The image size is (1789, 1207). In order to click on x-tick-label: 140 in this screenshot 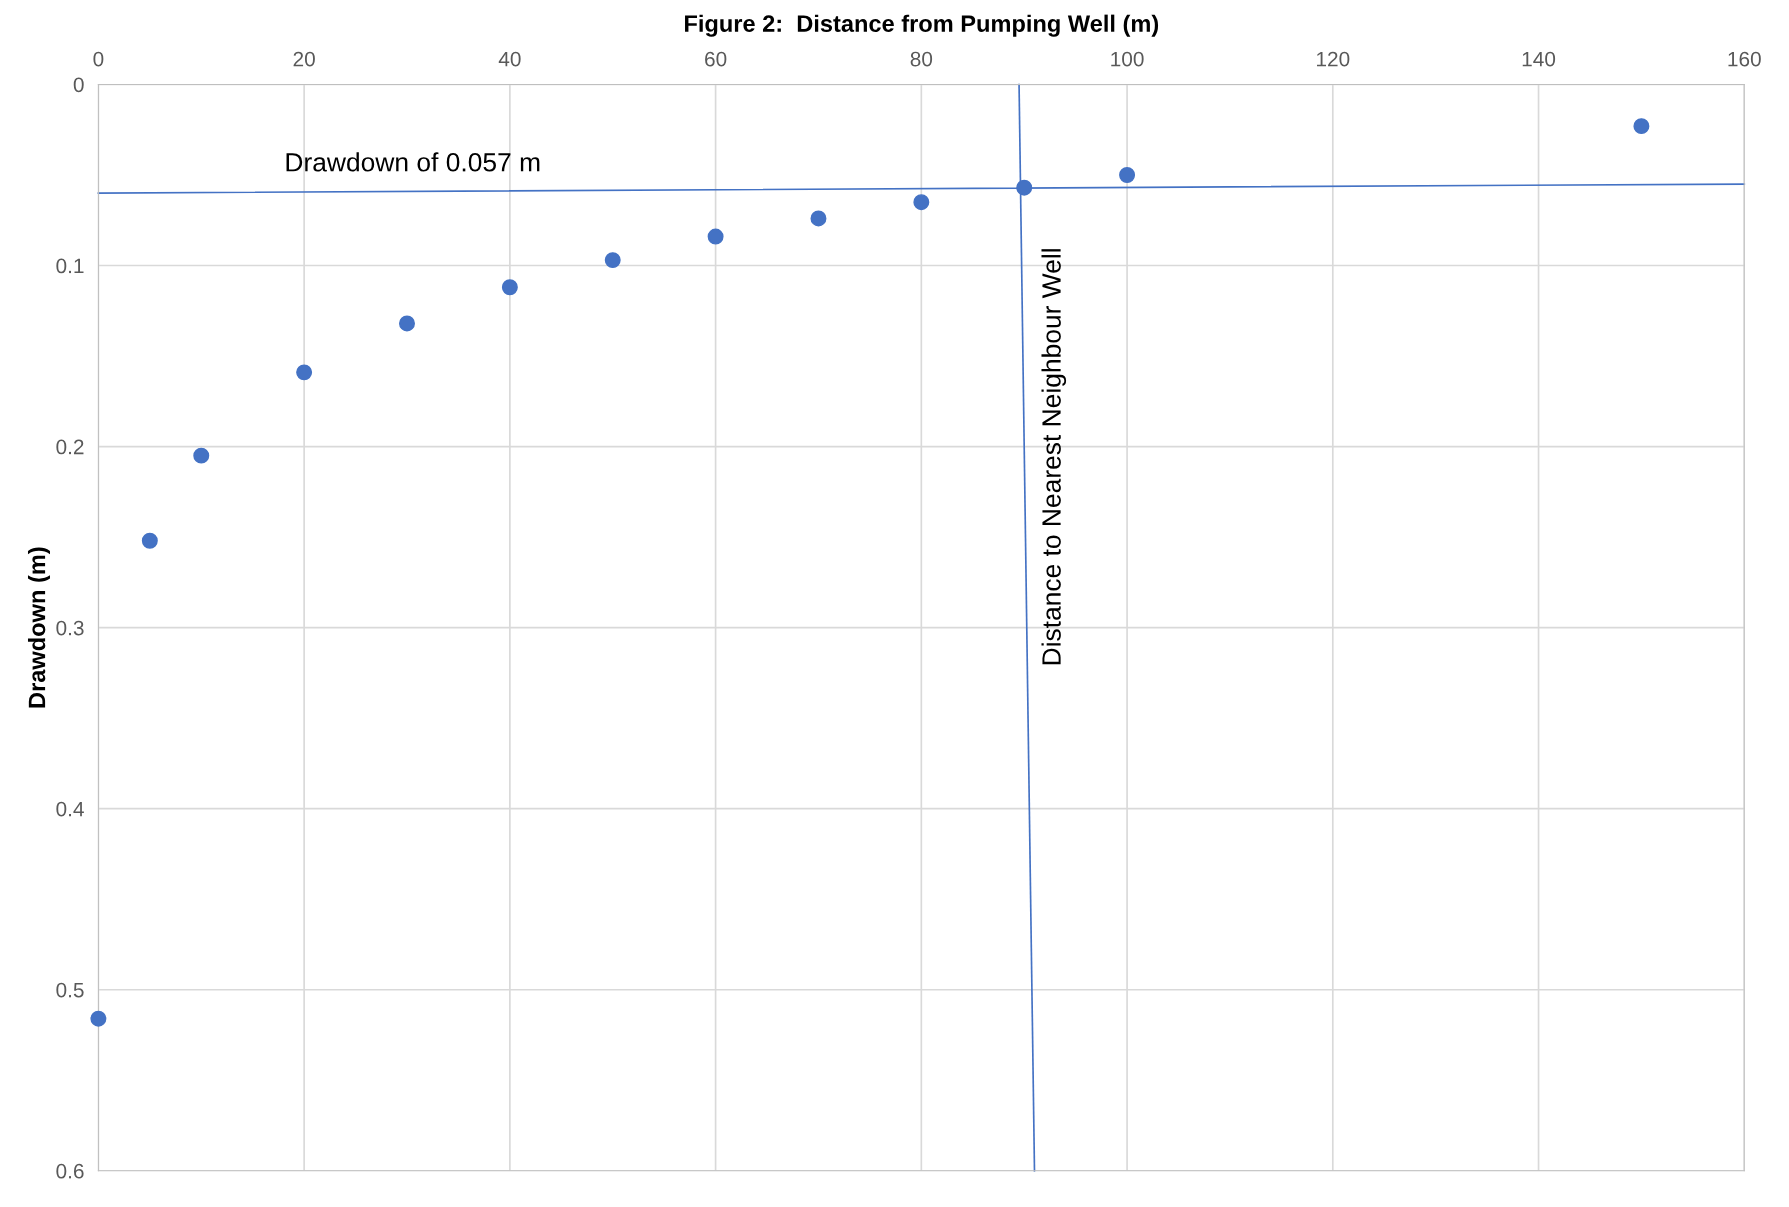, I will do `click(1539, 59)`.